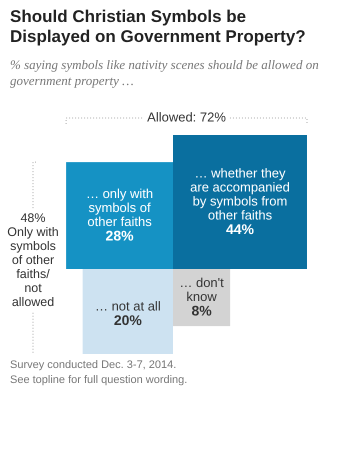  I want to click on category-label: … not at all, so click(127, 306).